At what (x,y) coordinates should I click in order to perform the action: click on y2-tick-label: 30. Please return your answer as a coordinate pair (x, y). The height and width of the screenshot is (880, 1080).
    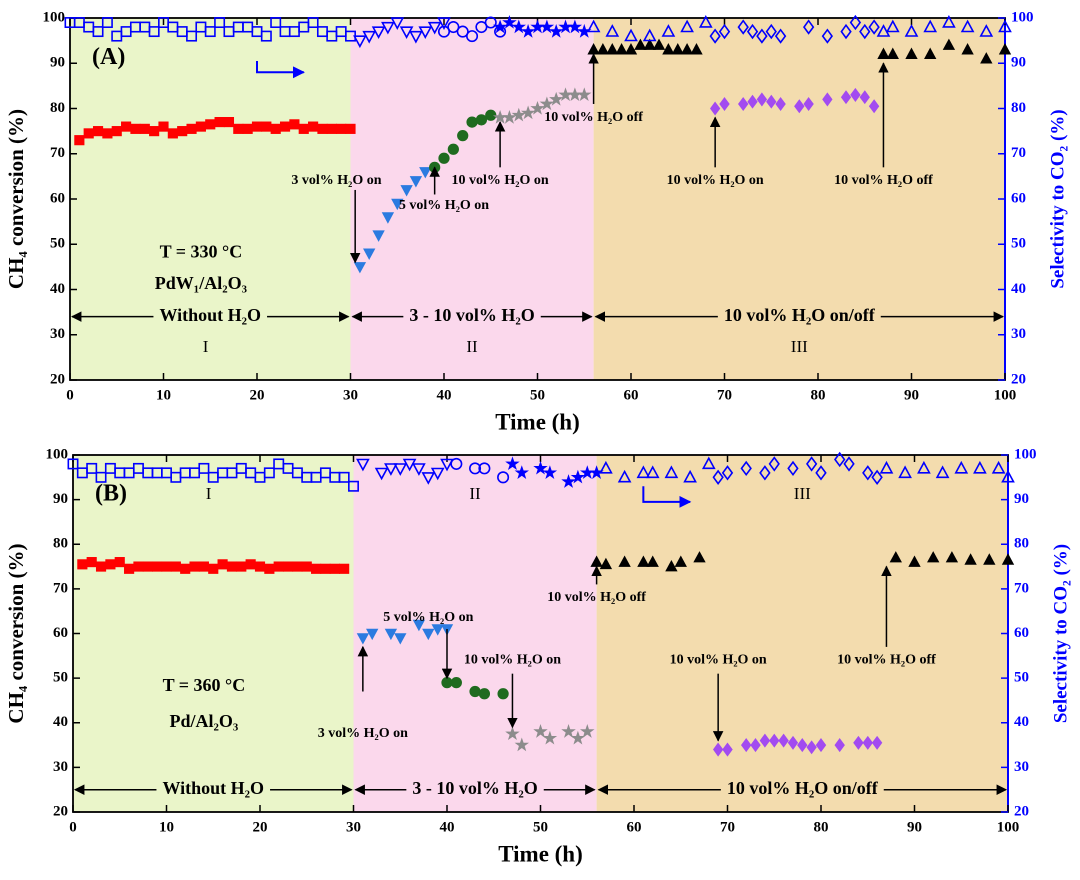
    Looking at the image, I should click on (1018, 334).